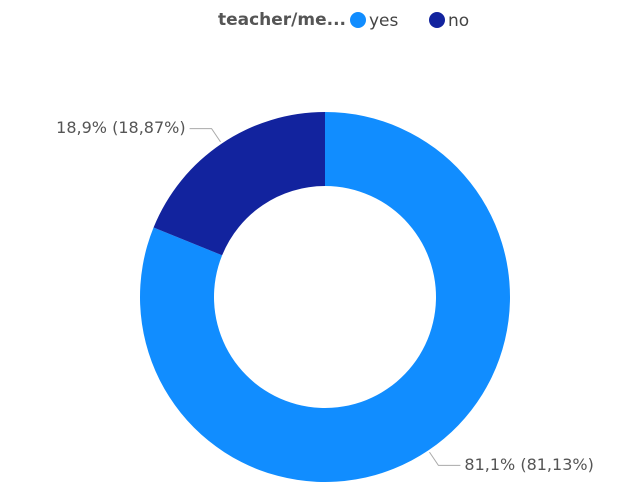 The width and height of the screenshot is (635, 489). I want to click on slice-label: 18,9% (18,87%), so click(120, 127).